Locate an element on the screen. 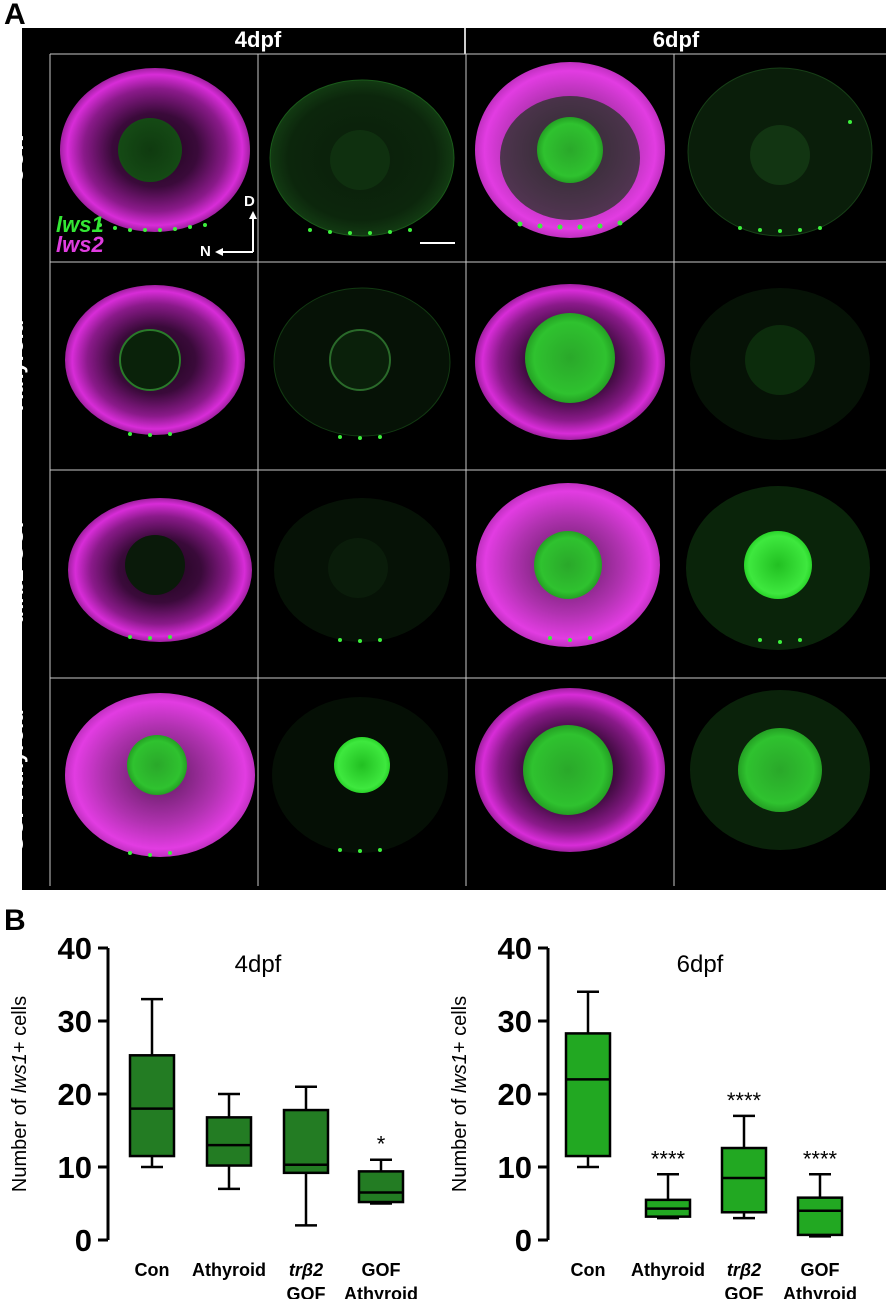  cell-gof-6dpf-merge is located at coordinates (568, 565).